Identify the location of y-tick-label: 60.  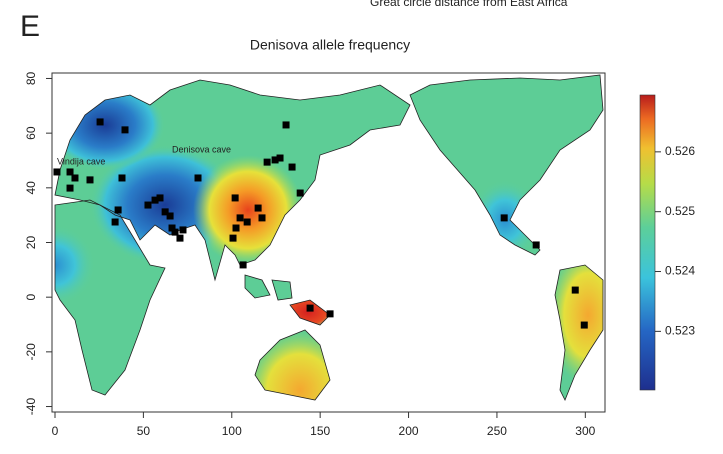
(31, 133).